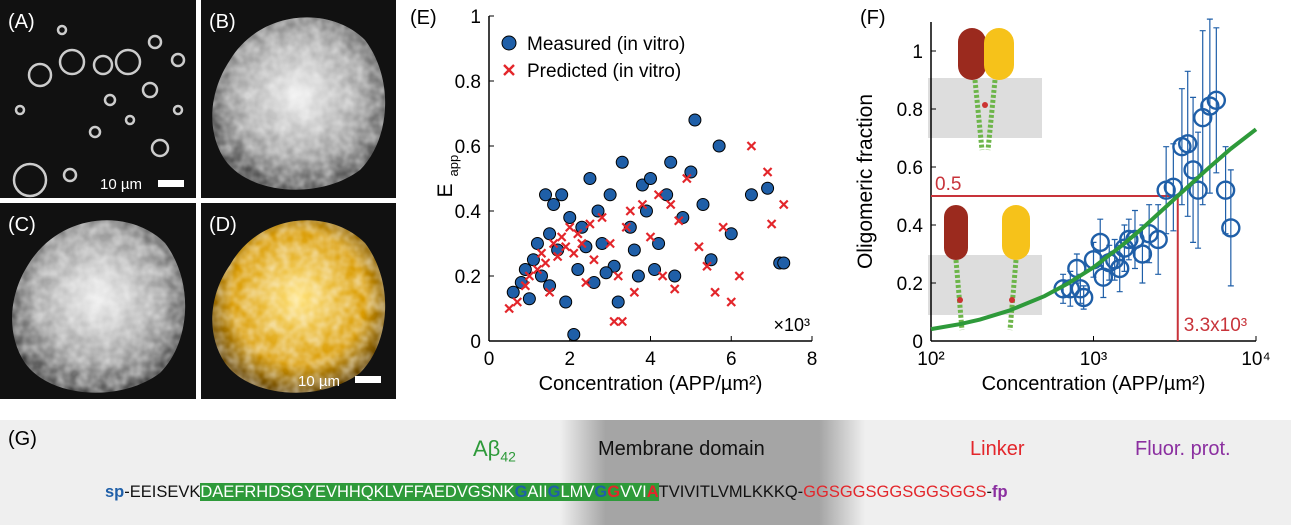 This screenshot has height=525, width=1291. I want to click on y-tick-label: 0.4, so click(910, 226).